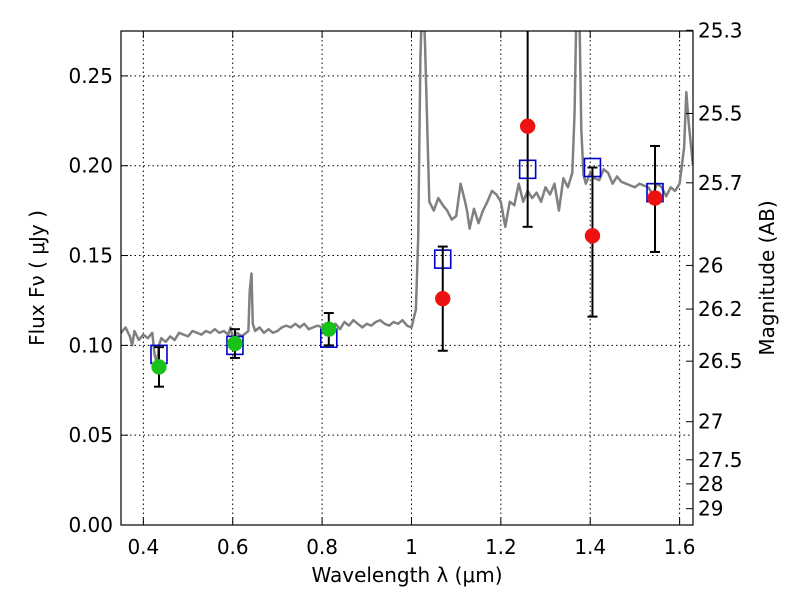 The width and height of the screenshot is (800, 600). Describe the element at coordinates (233, 547) in the screenshot. I see `x-tick-label: 0.6` at that location.